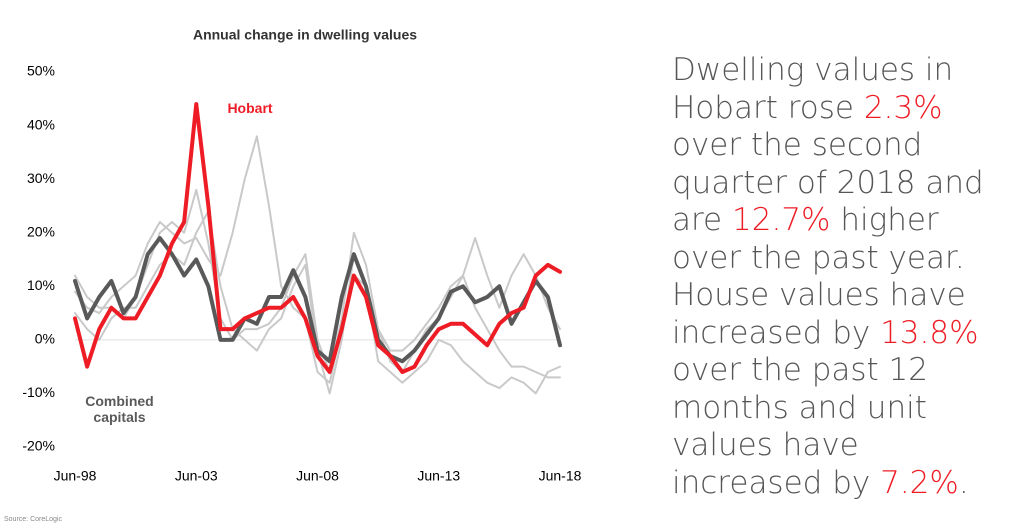  I want to click on source: Source: CoreLogic, so click(33, 519).